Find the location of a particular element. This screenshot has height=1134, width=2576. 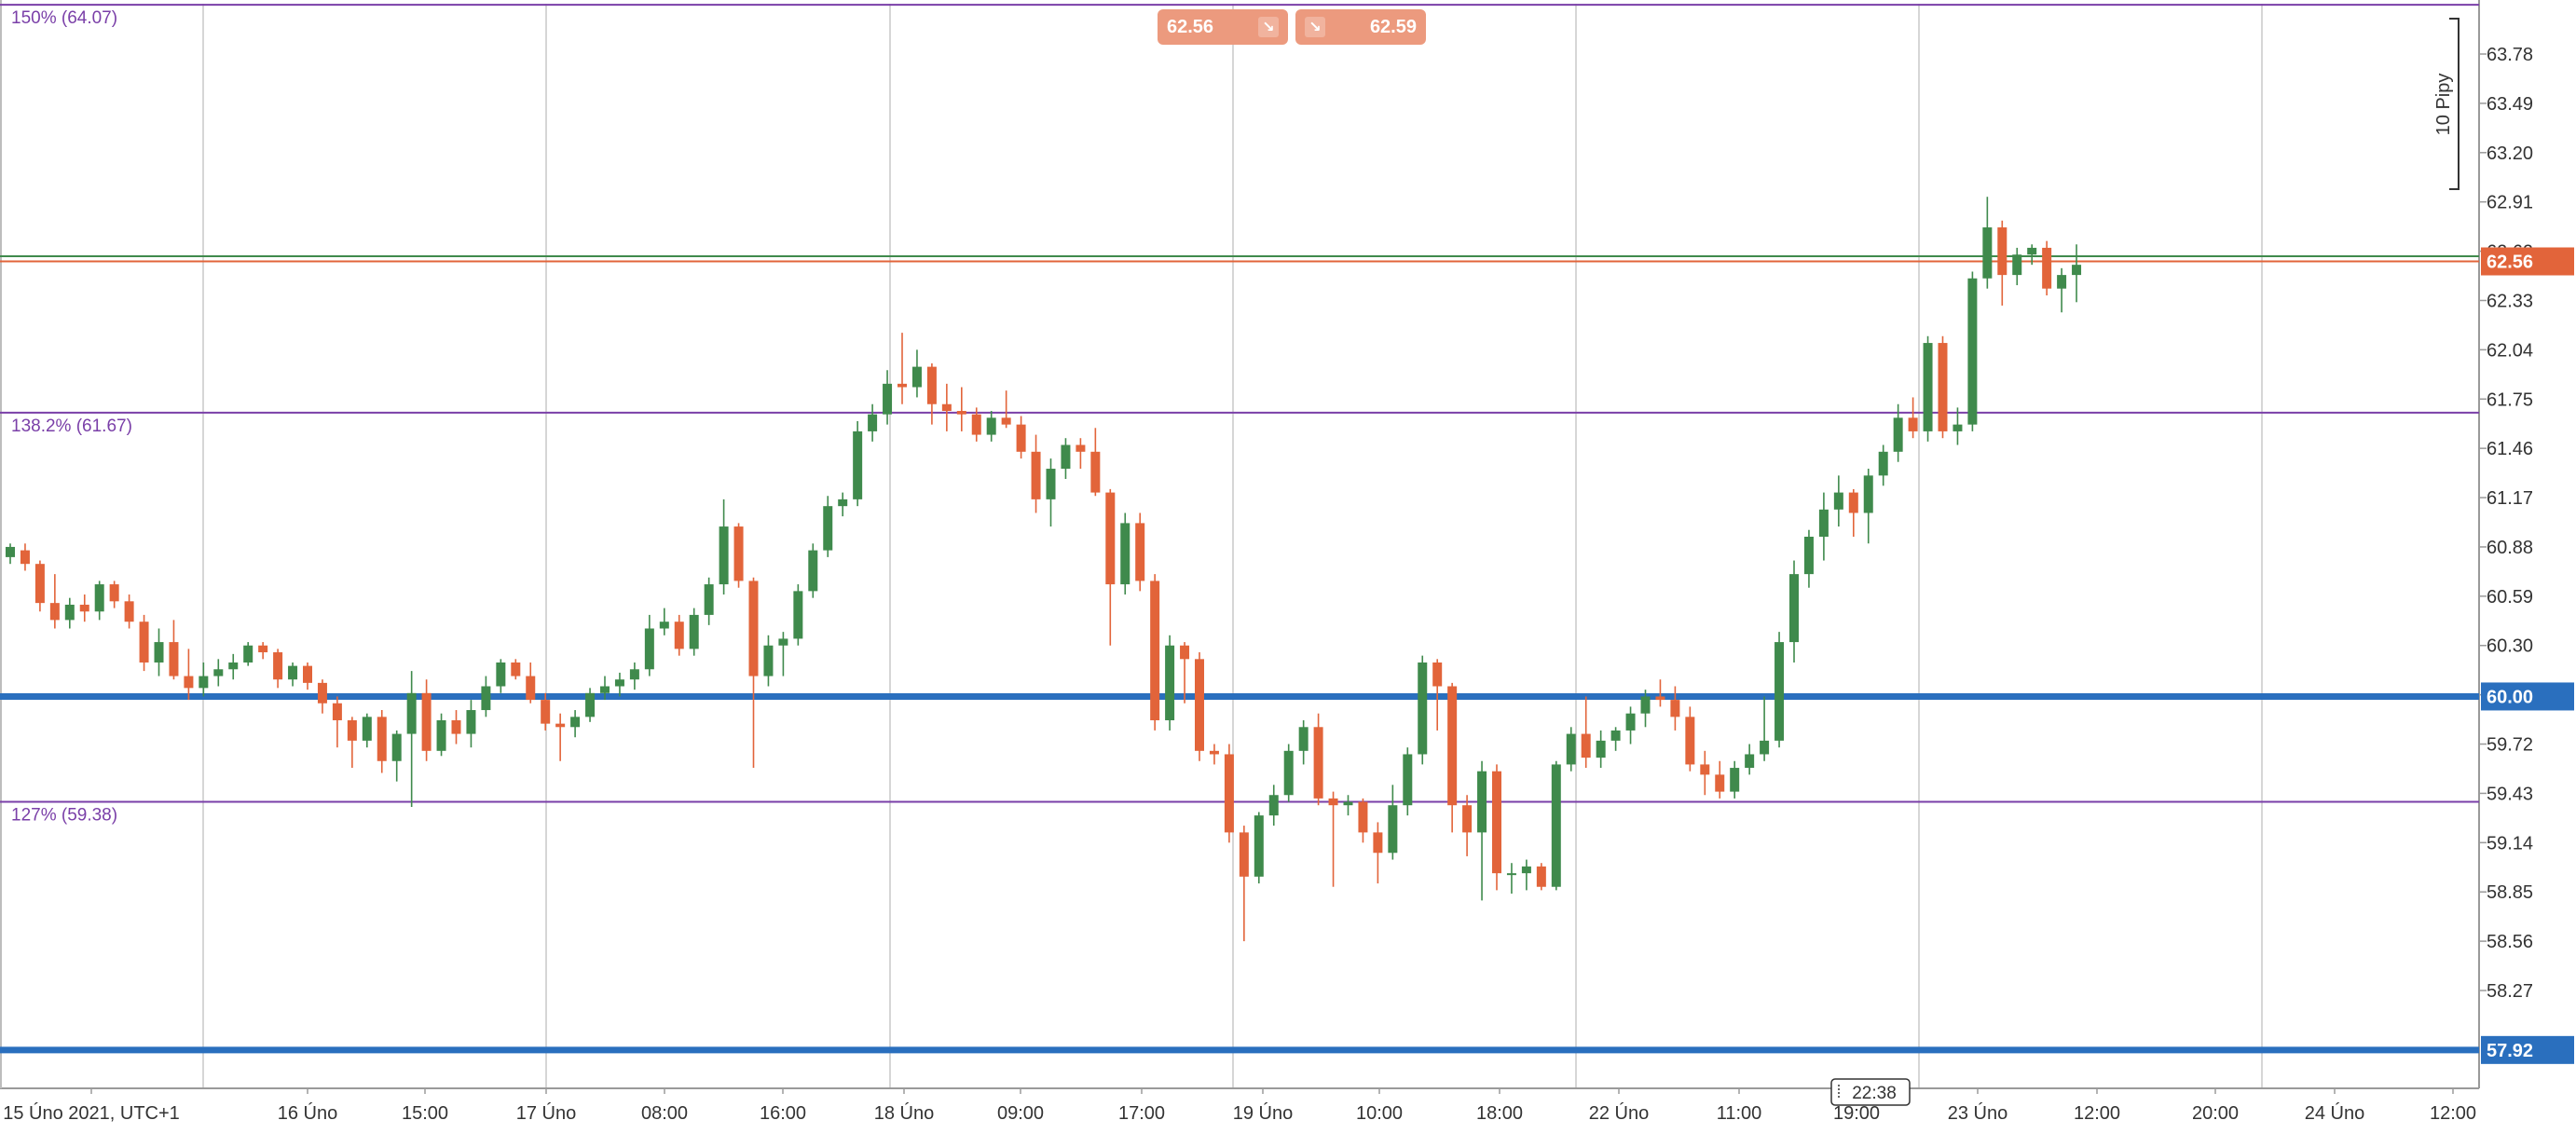

bid-price-box: 62.56 ↘ is located at coordinates (1223, 27).